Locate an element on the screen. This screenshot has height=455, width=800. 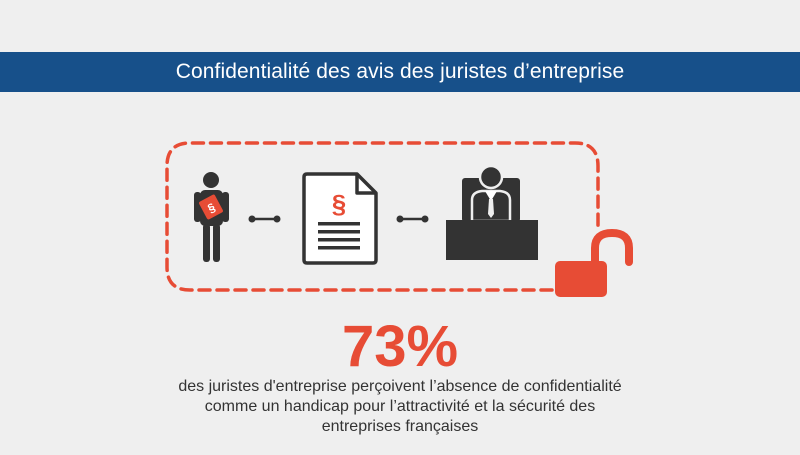
open-padlock-icon is located at coordinates (594, 262).